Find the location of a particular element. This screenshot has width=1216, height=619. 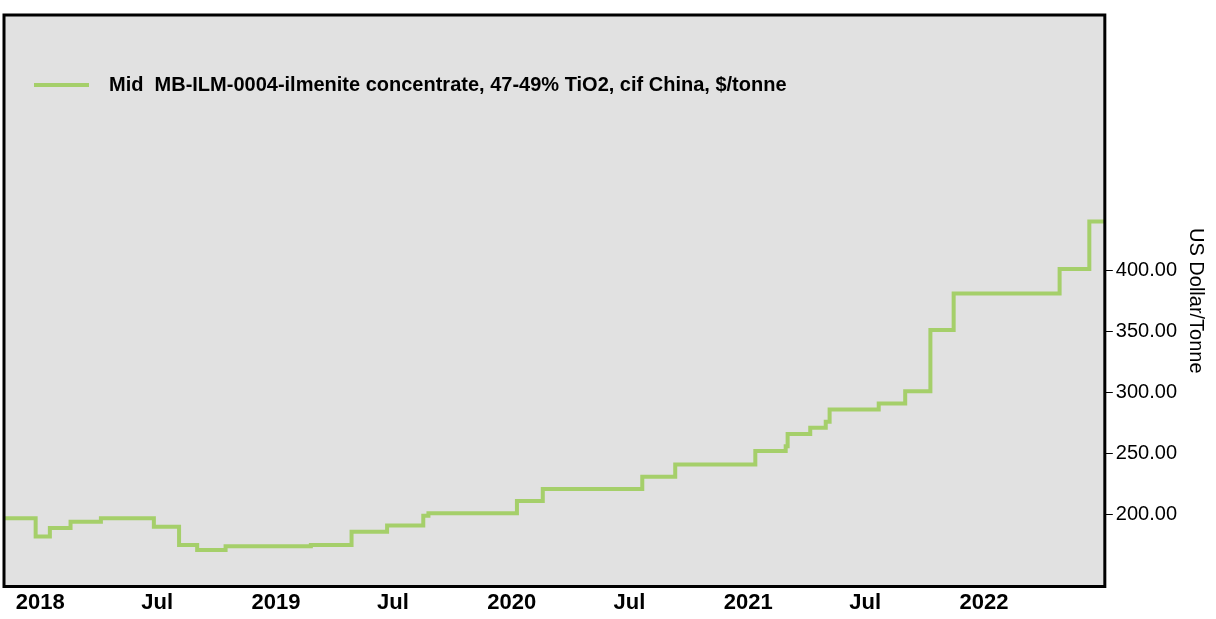

x-tick-label: 2022 is located at coordinates (984, 601).